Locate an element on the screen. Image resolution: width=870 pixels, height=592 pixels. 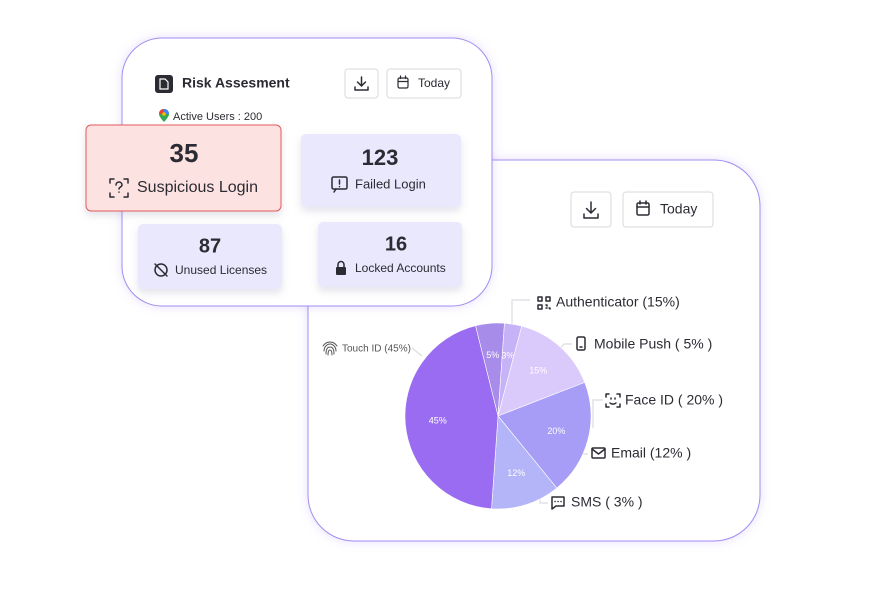
slice-label: 3% is located at coordinates (507, 356).